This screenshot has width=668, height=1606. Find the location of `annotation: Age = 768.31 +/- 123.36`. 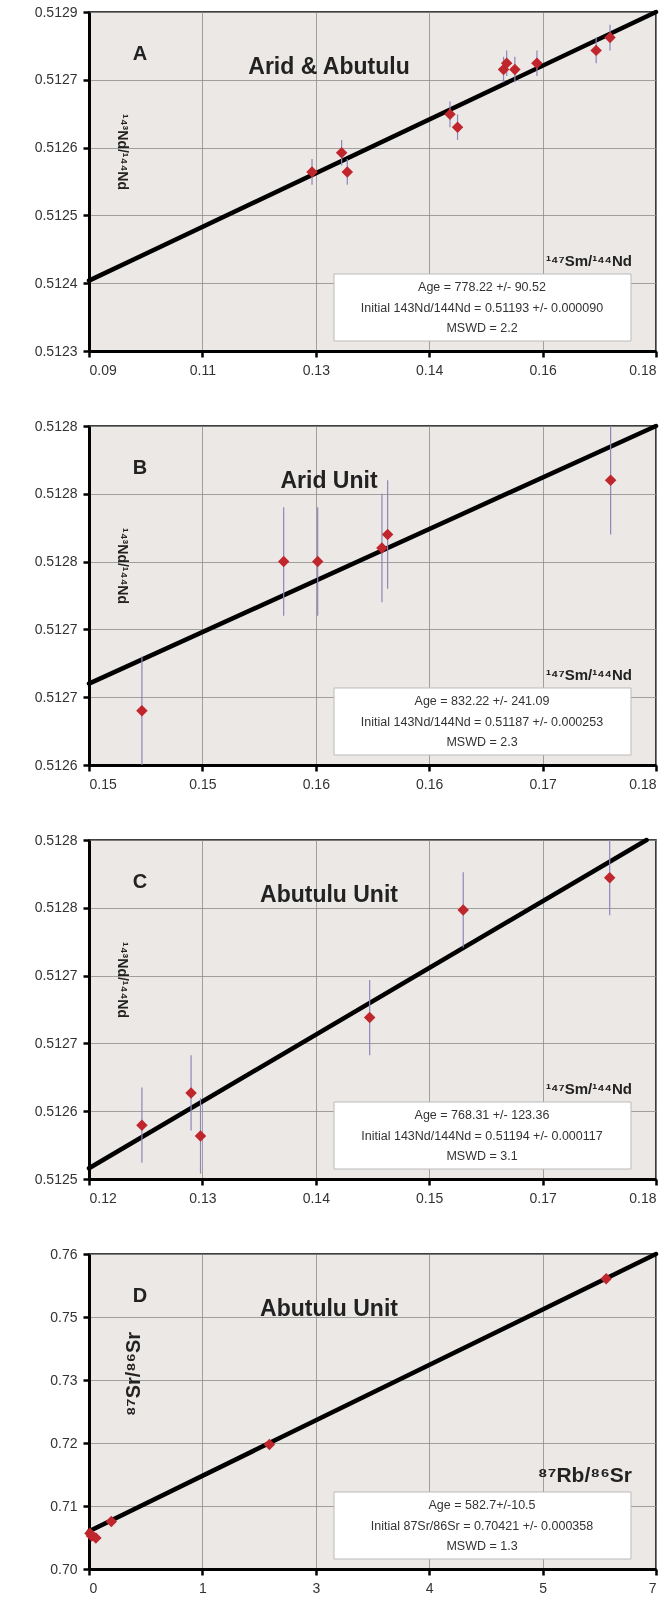

annotation: Age = 768.31 +/- 123.36 is located at coordinates (482, 1114).